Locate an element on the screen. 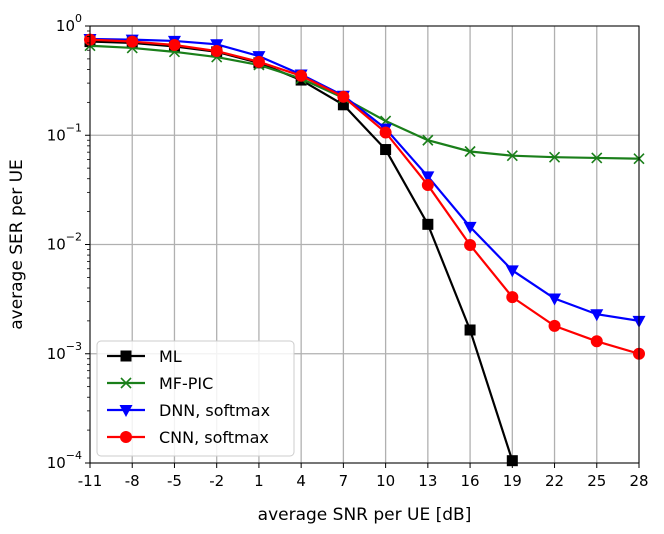 This screenshot has height=534, width=664. x-tick-label: -2 is located at coordinates (216, 481).